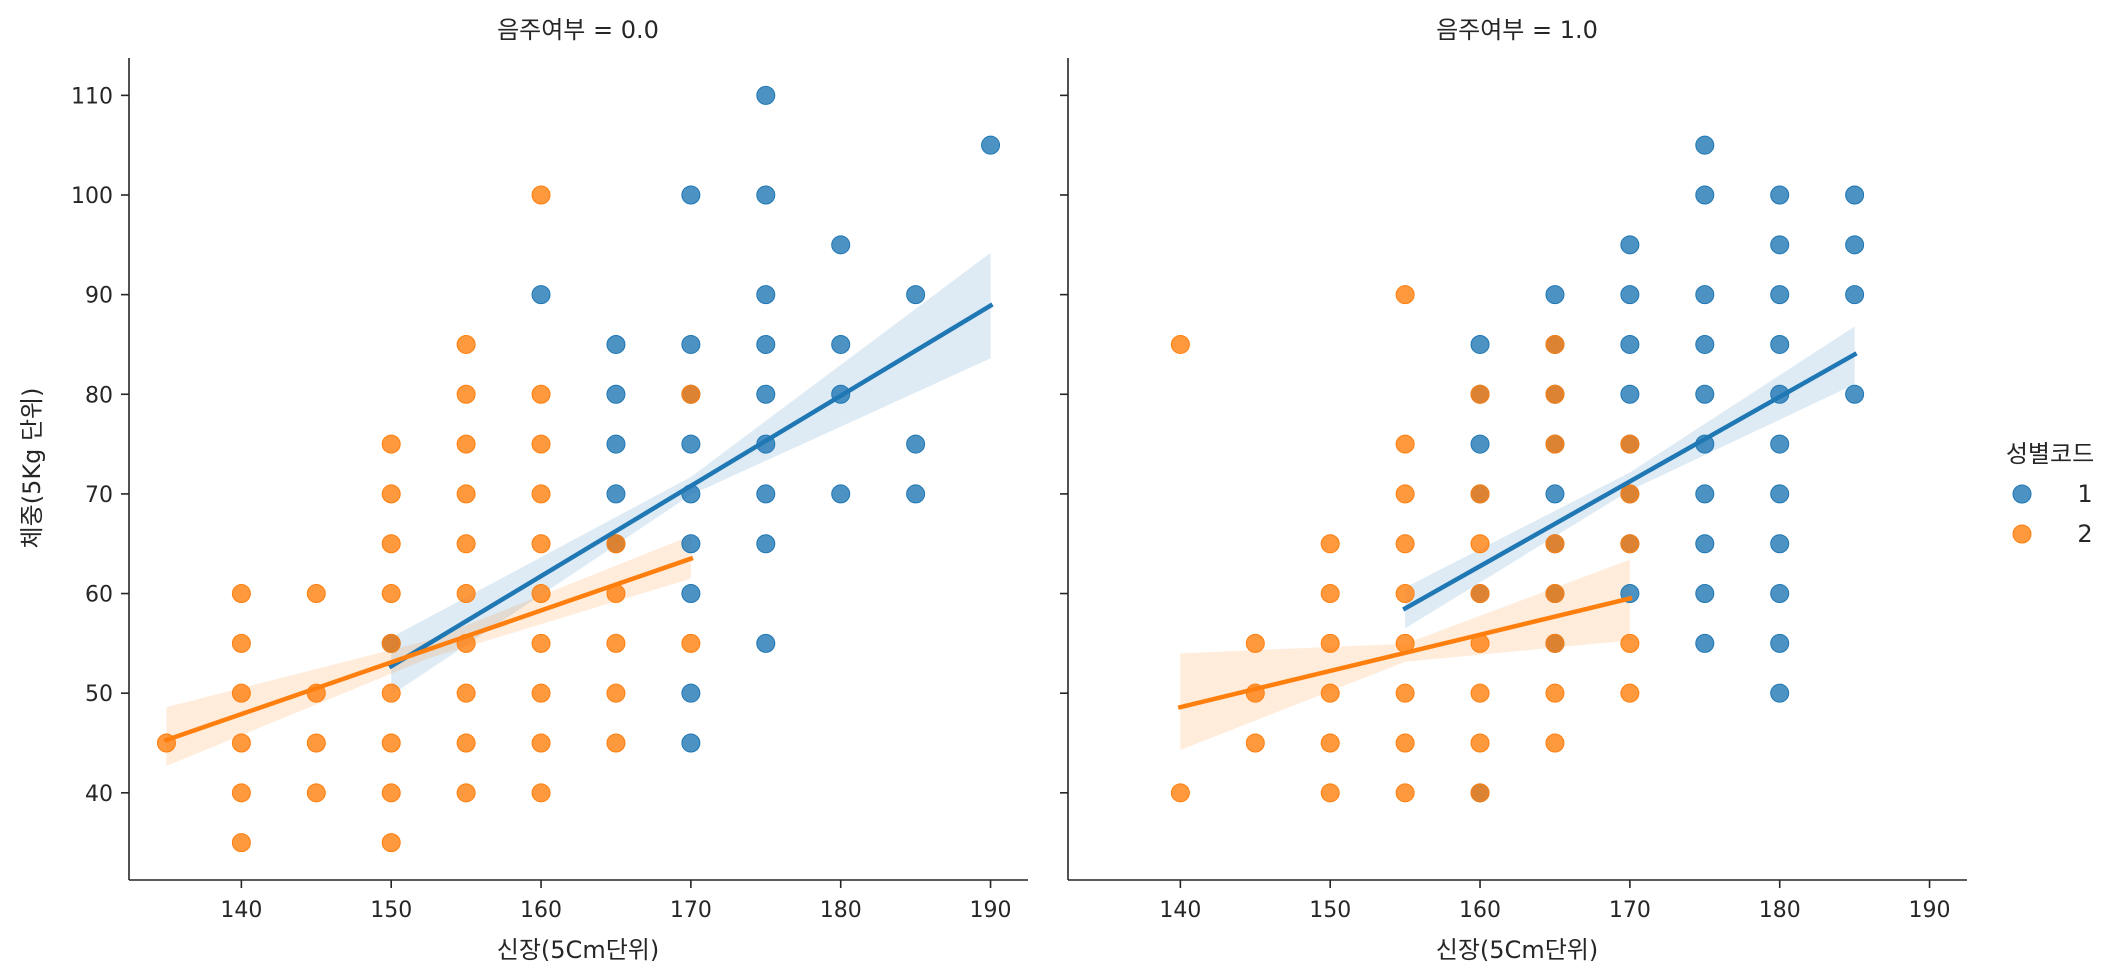 The height and width of the screenshot is (980, 2112). Describe the element at coordinates (32, 468) in the screenshot. I see `y-axis-label: 체중(5Kg 단위)` at that location.